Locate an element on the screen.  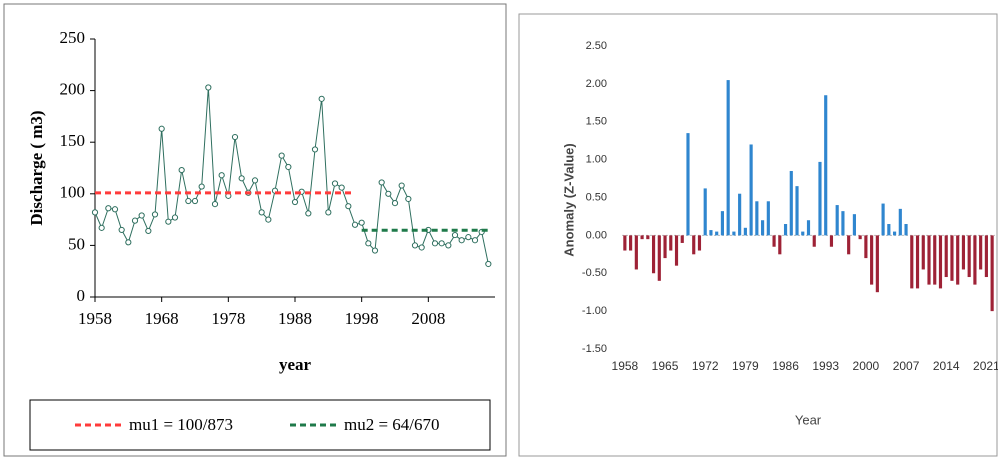
y-tick-label: 2.00 is located at coordinates (596, 84).